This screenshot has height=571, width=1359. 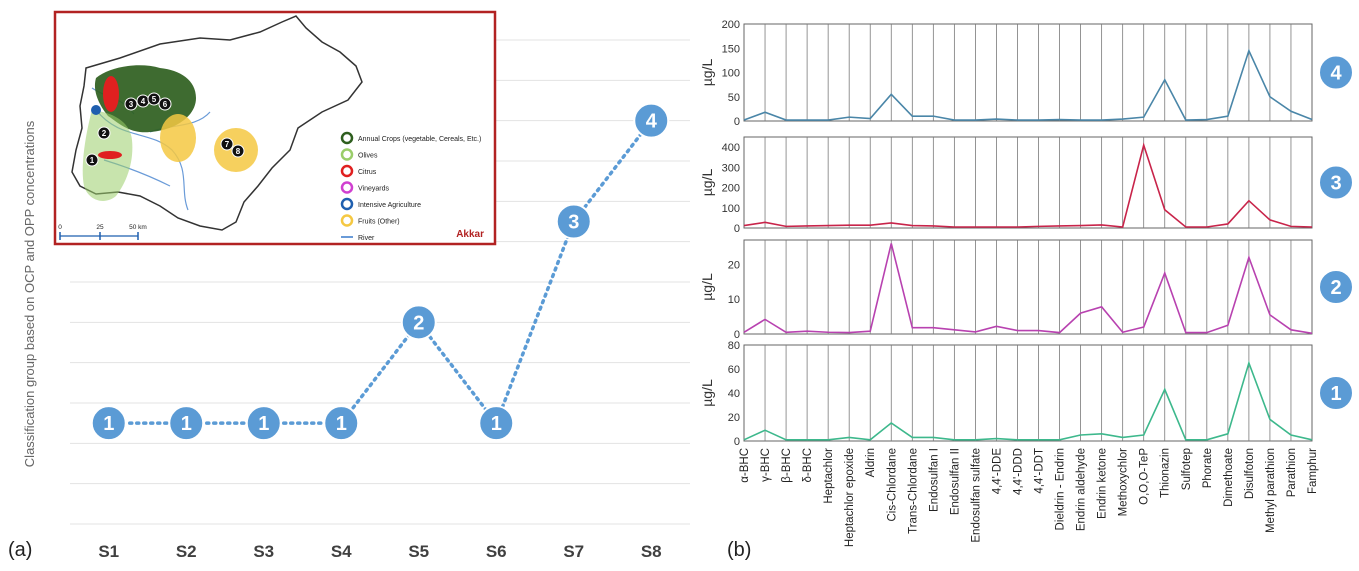 I want to click on panel-a-label: (a), so click(x=20, y=550).